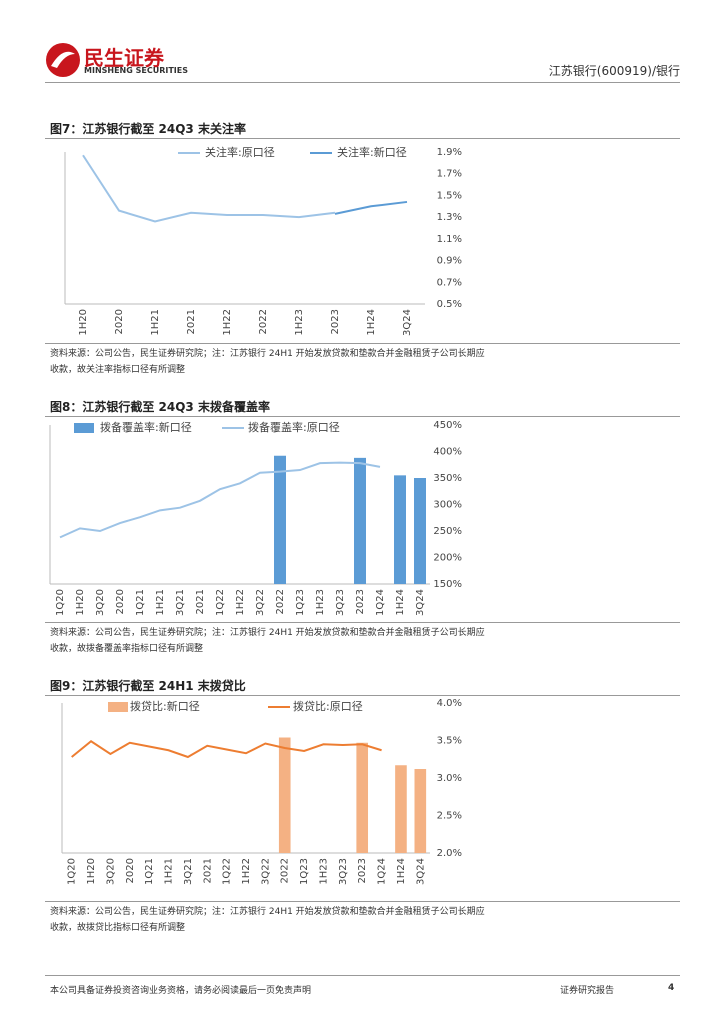 The width and height of the screenshot is (724, 1024). I want to click on legend-label: 拨贷比:原口径, so click(328, 706).